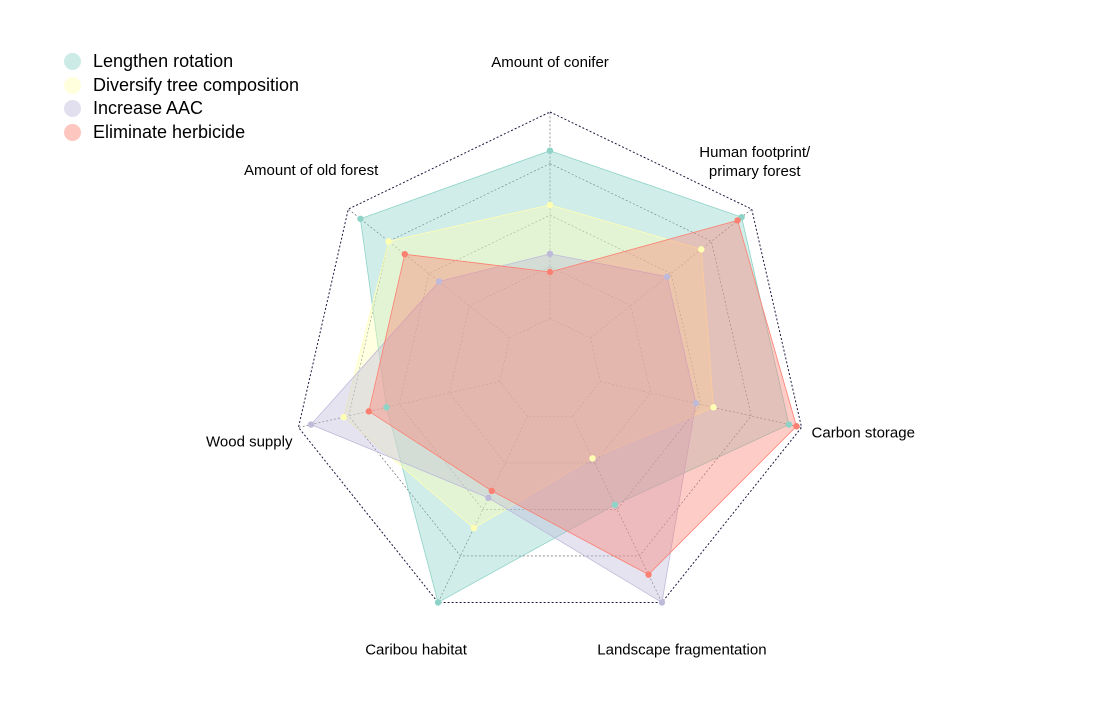 This screenshot has width=1095, height=703. I want to click on legend-label: Increase AAC, so click(148, 108).